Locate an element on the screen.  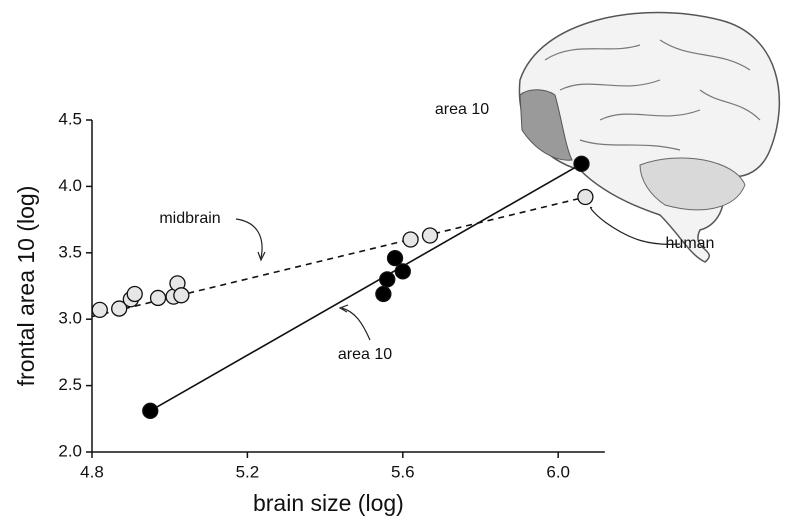
y-axis-label: frontal area 10 (log) is located at coordinates (26, 286).